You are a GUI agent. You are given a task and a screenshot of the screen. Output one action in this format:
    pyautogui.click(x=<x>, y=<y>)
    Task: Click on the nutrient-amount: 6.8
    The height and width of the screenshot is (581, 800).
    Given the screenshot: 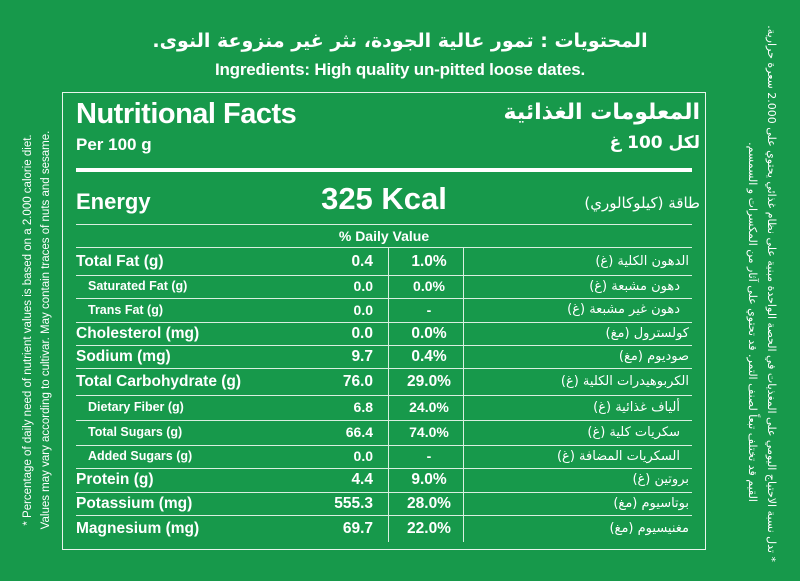 What is the action you would take?
    pyautogui.click(x=363, y=407)
    